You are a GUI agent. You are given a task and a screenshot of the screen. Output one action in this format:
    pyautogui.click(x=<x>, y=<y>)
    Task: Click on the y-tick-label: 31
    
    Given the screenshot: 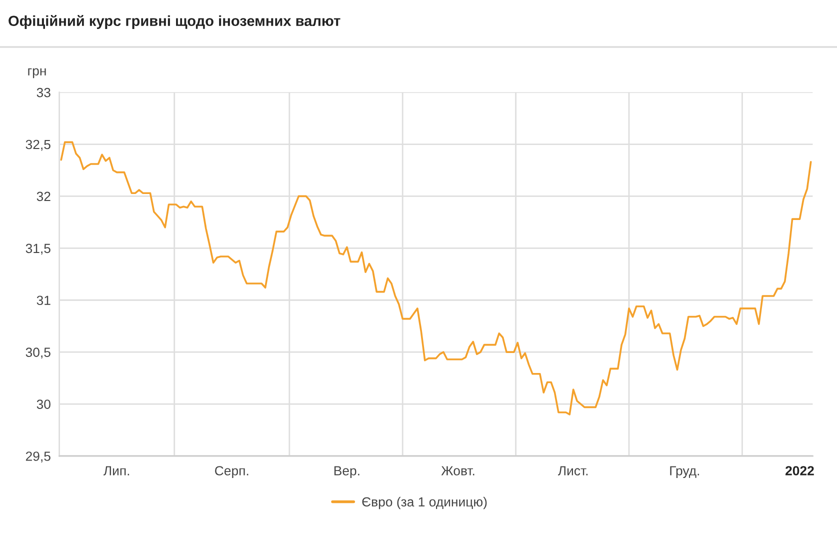 What is the action you would take?
    pyautogui.click(x=43, y=301)
    